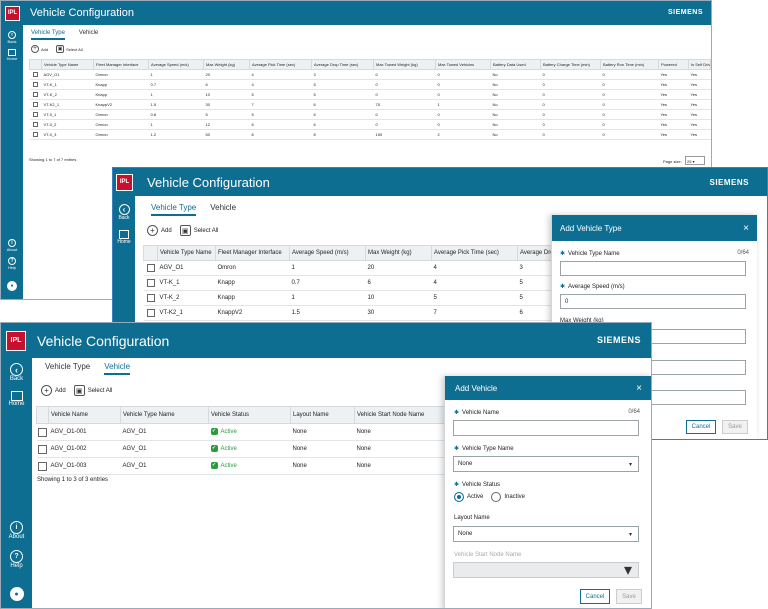 The width and height of the screenshot is (768, 609). What do you see at coordinates (459, 497) in the screenshot?
I see `active-radio` at bounding box center [459, 497].